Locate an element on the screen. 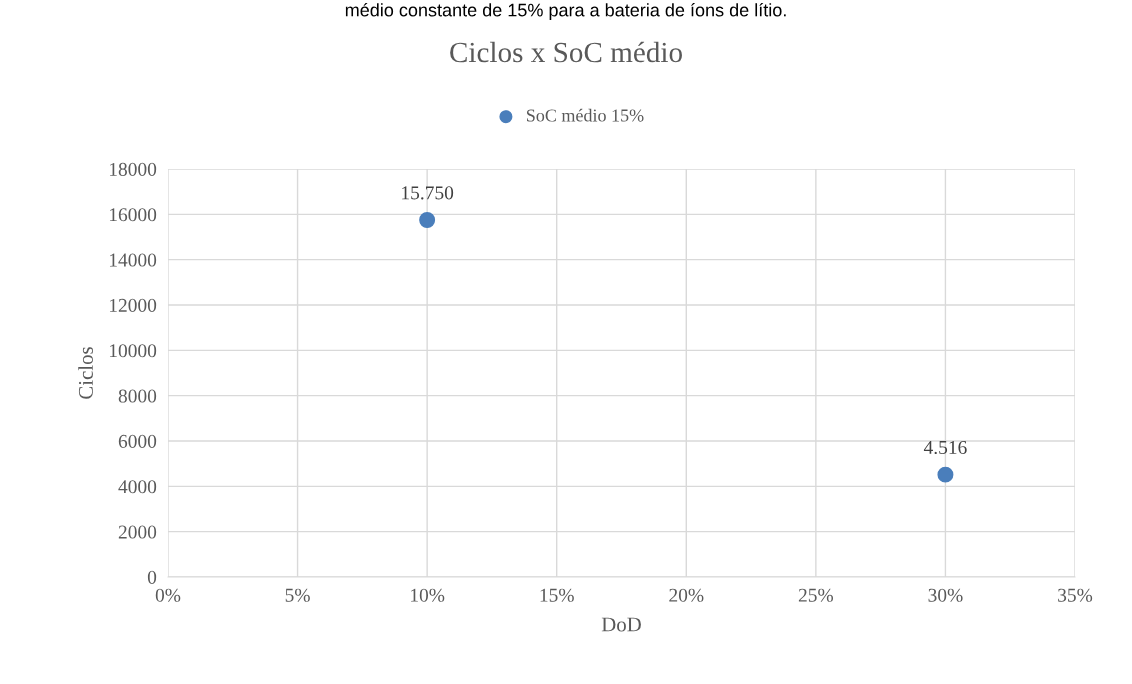  y-axis-title: Ciclos is located at coordinates (85, 373).